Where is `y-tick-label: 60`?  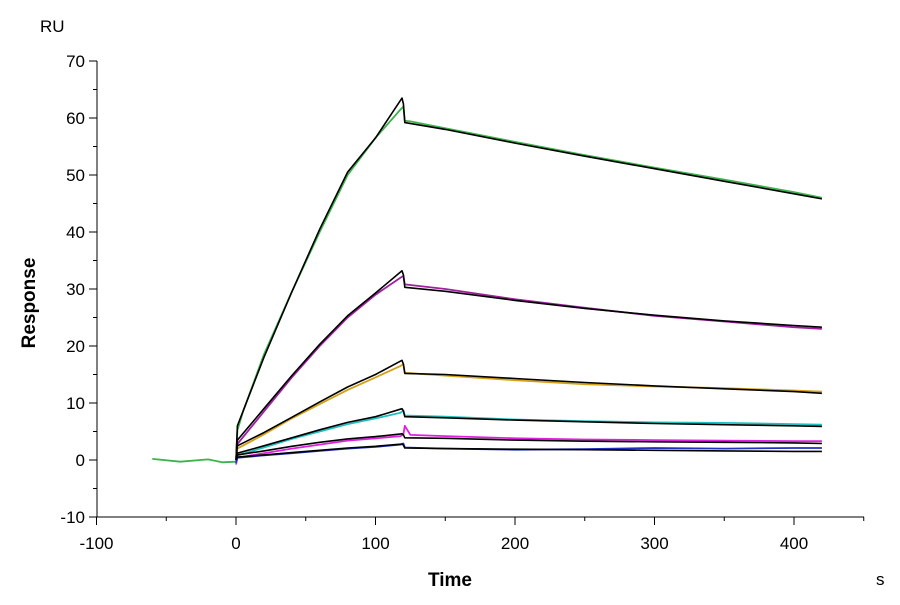 y-tick-label: 60 is located at coordinates (75, 118).